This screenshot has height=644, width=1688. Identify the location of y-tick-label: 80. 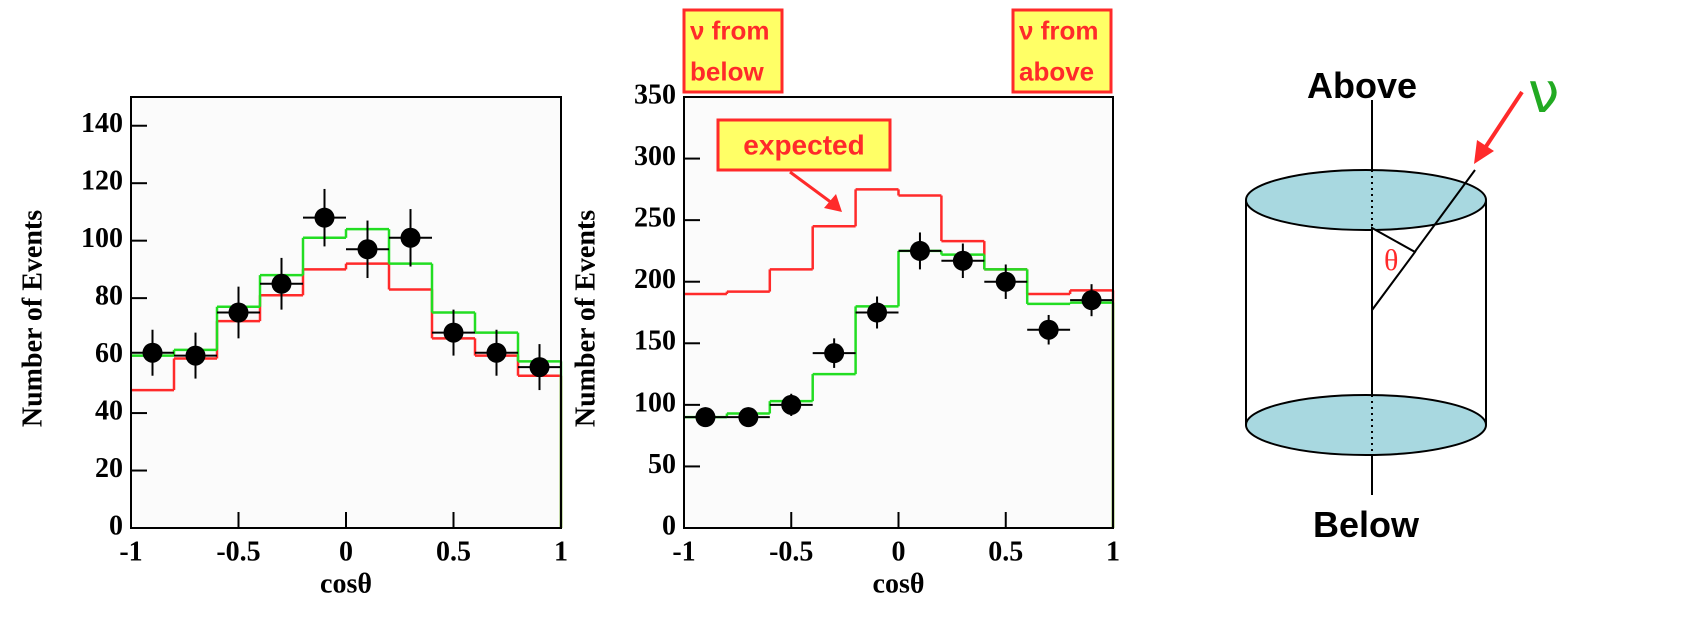
(109, 296).